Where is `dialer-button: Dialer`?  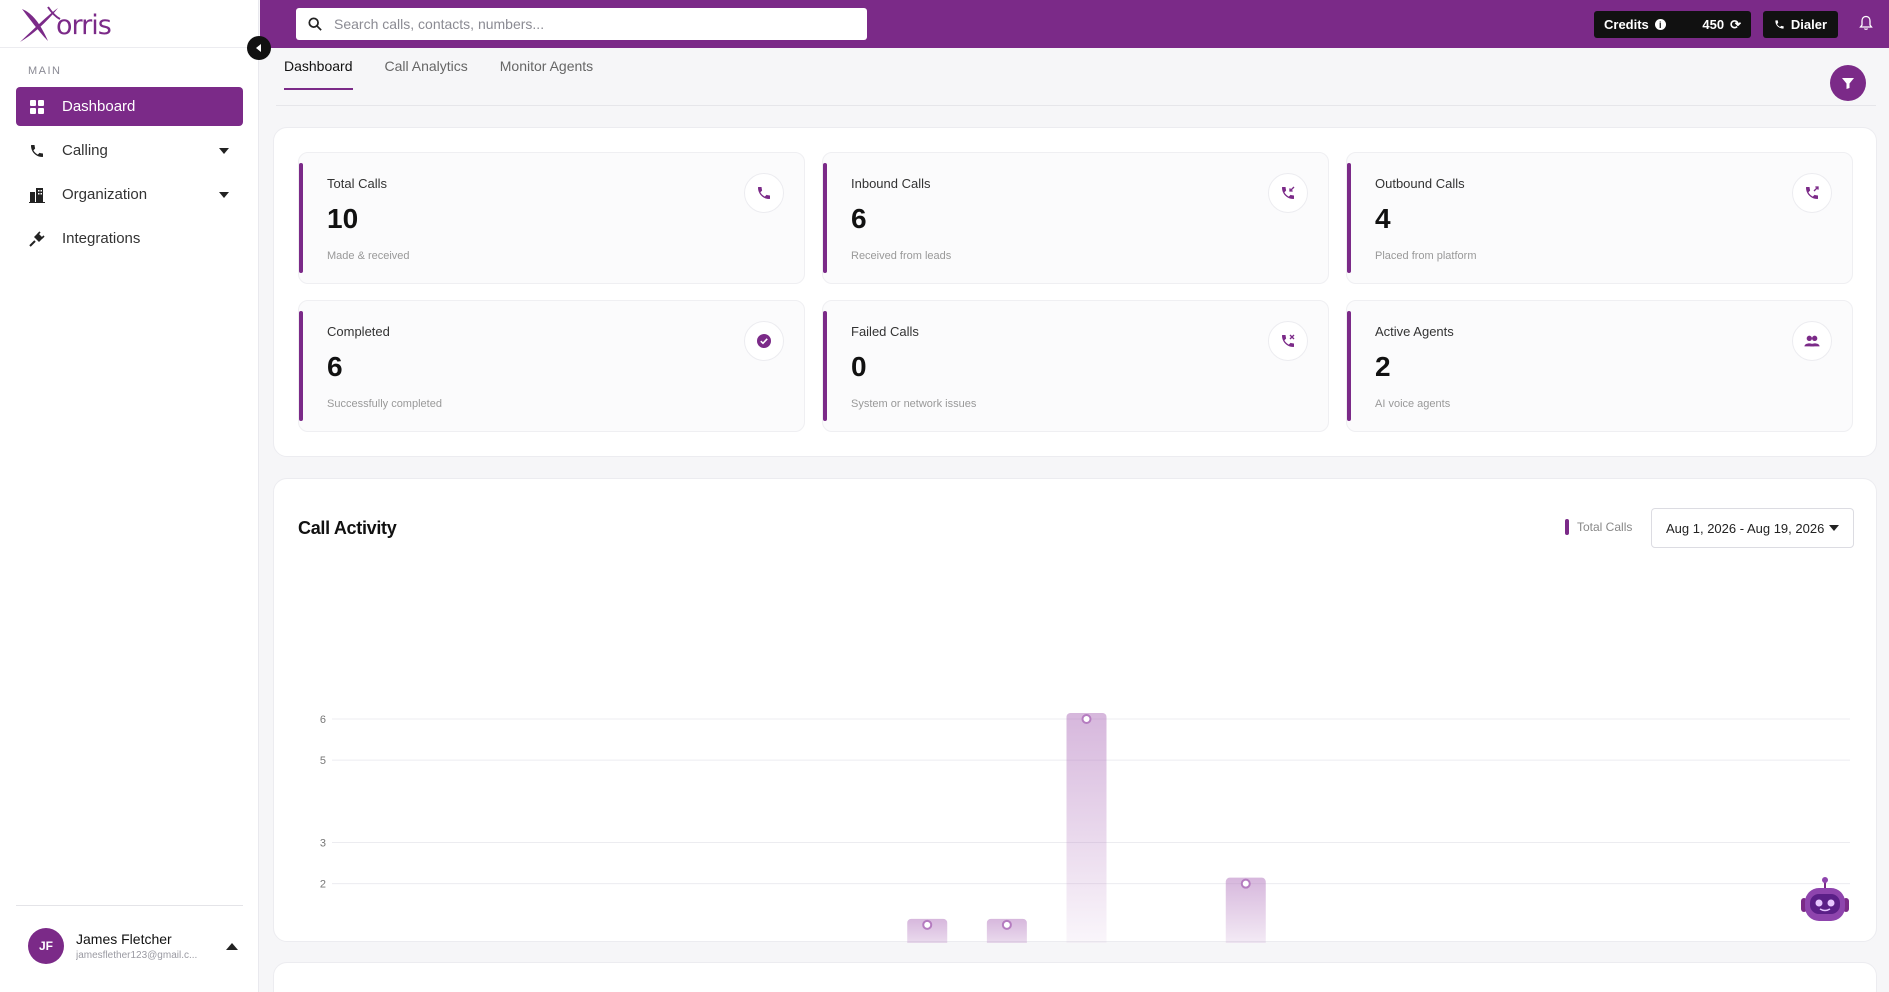 dialer-button: Dialer is located at coordinates (1800, 24).